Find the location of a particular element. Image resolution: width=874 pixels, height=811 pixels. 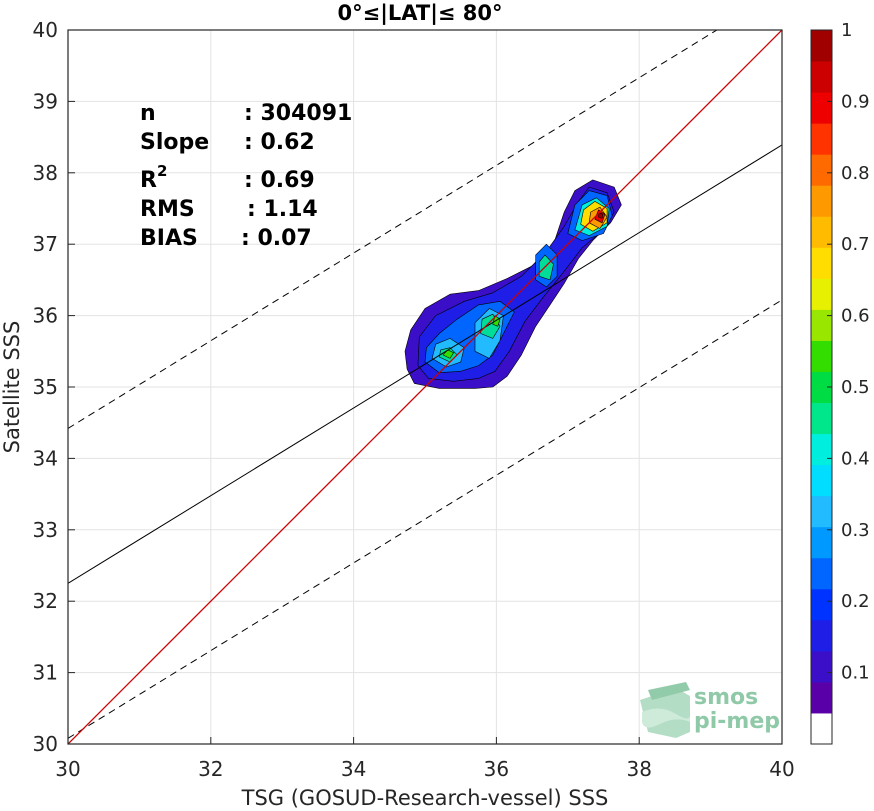

y-tick-label: 35 is located at coordinates (45, 387).